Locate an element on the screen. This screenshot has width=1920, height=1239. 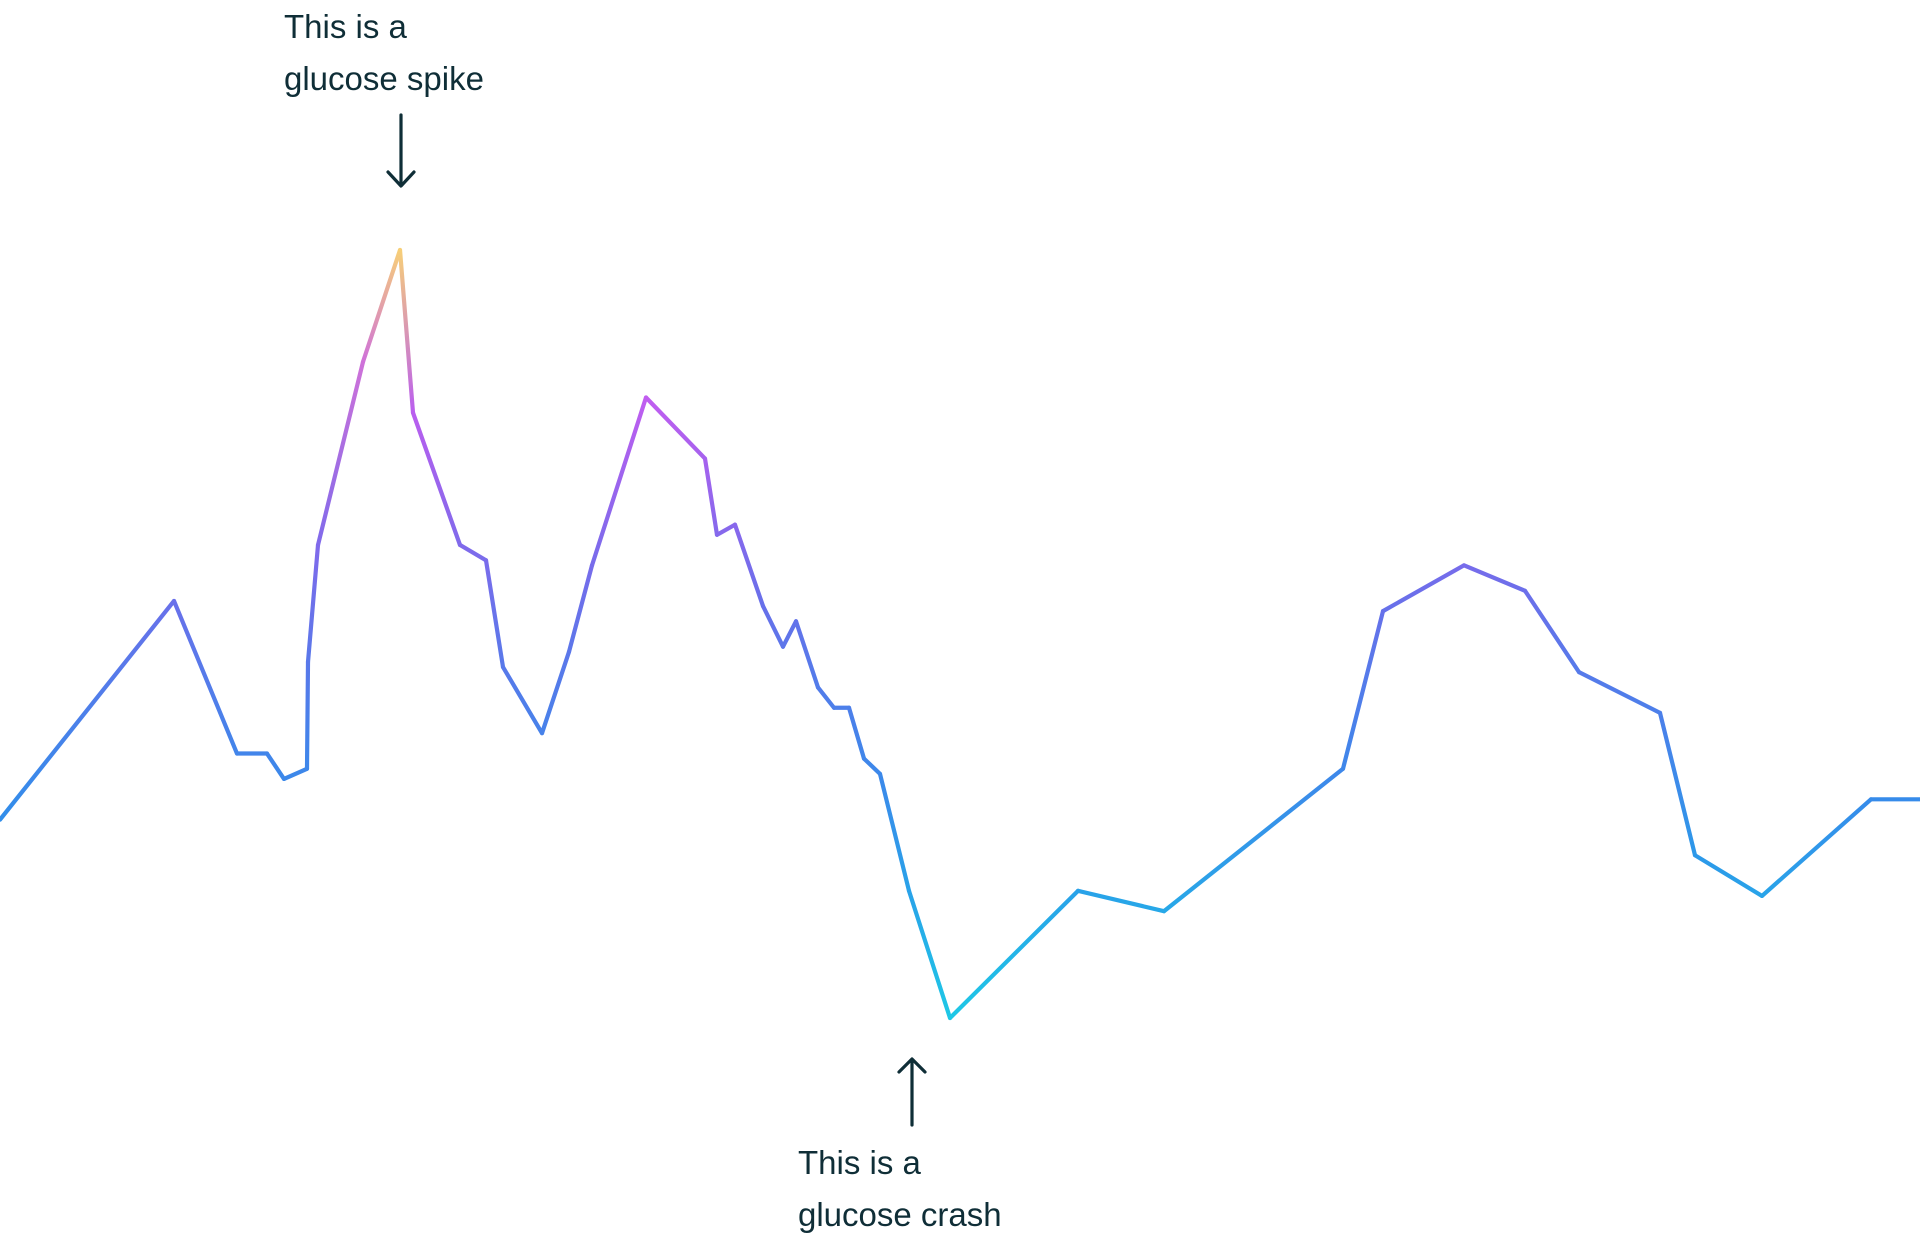
crash-annotation-line-1: This is a is located at coordinates (860, 1162).